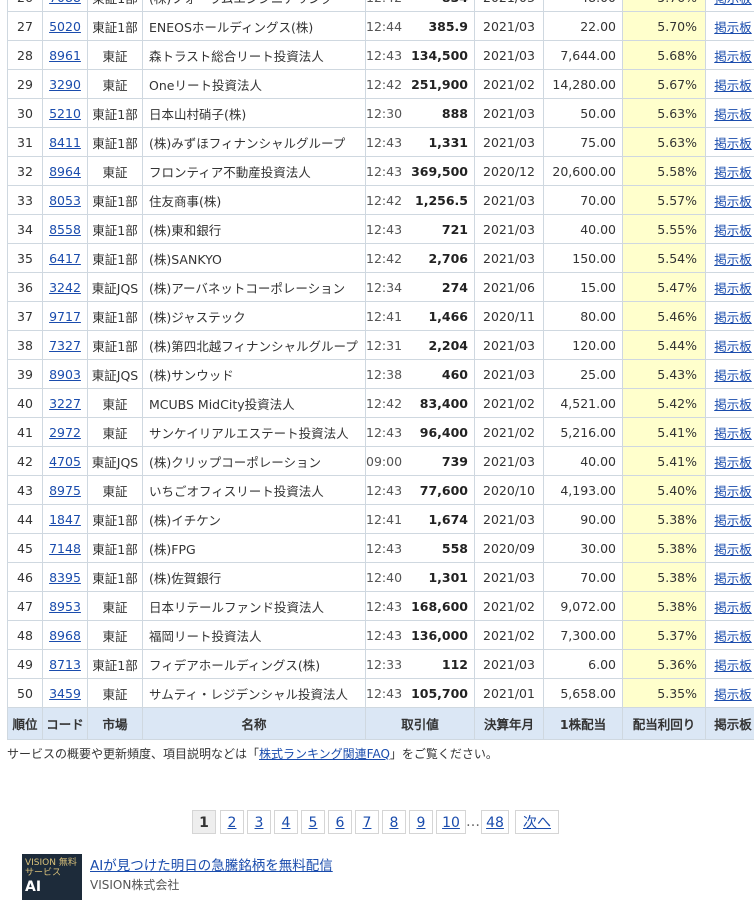 The height and width of the screenshot is (902, 754). What do you see at coordinates (65, 606) in the screenshot?
I see `code-cell: 8953` at bounding box center [65, 606].